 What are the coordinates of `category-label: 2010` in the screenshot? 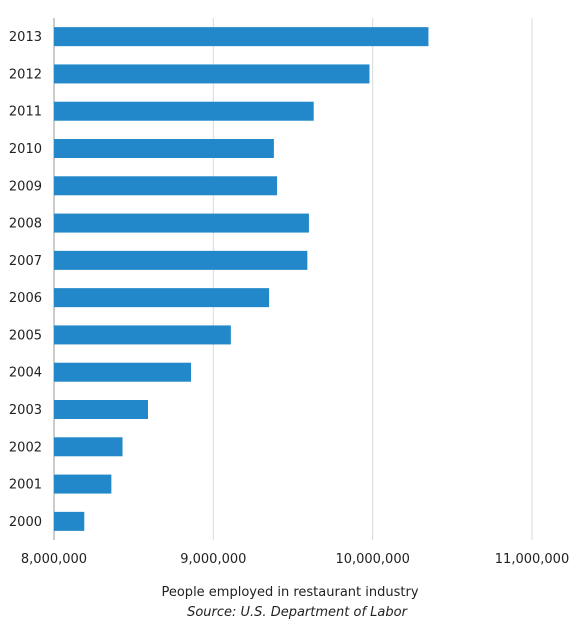 It's located at (25, 149).